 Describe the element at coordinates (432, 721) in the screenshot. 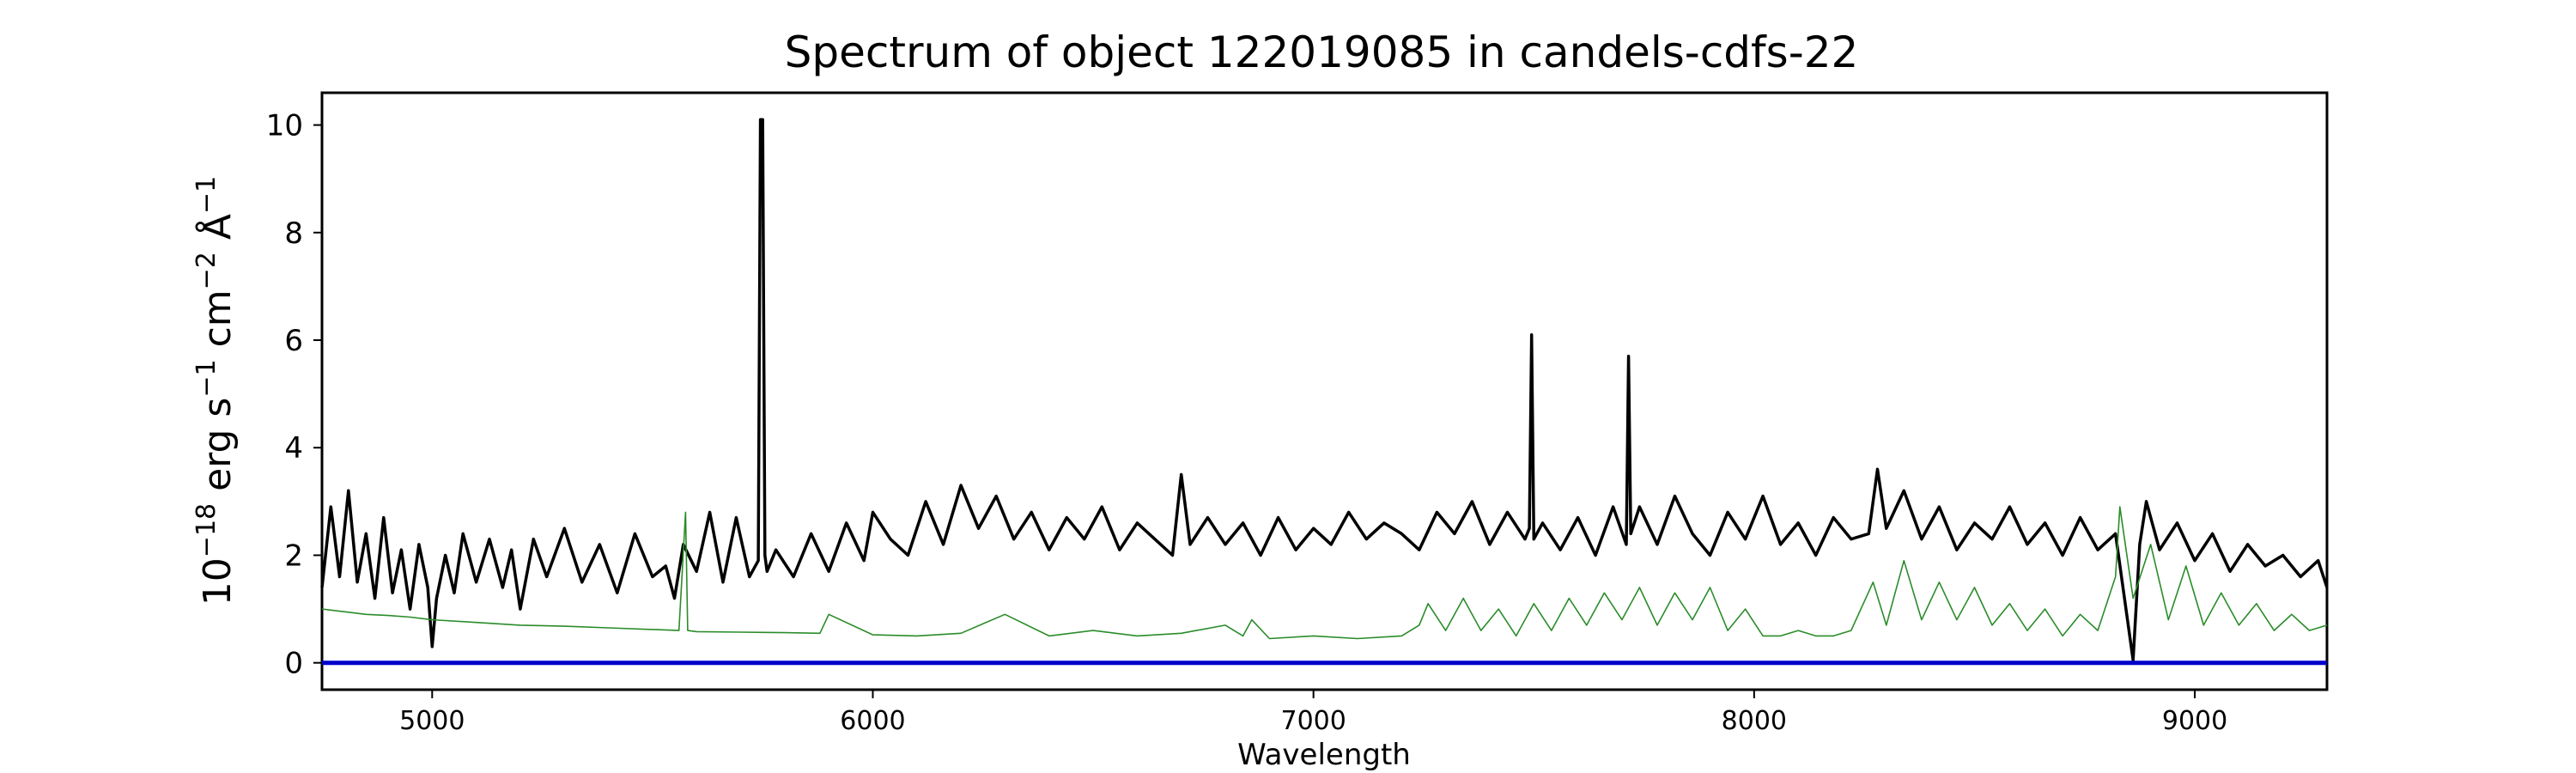

I see `x-tick-label: 5000` at that location.